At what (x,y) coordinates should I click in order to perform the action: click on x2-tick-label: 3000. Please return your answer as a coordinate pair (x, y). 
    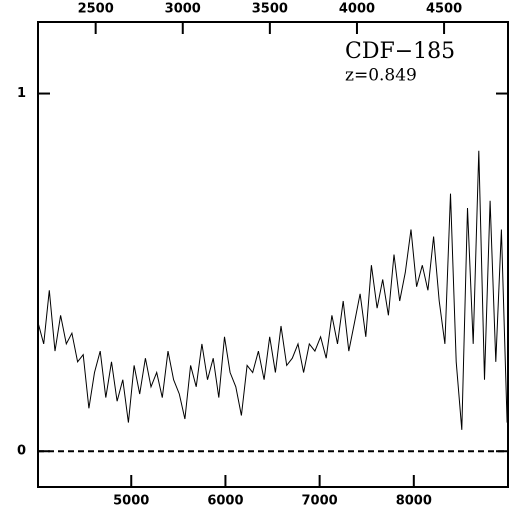
    Looking at the image, I should click on (183, 9).